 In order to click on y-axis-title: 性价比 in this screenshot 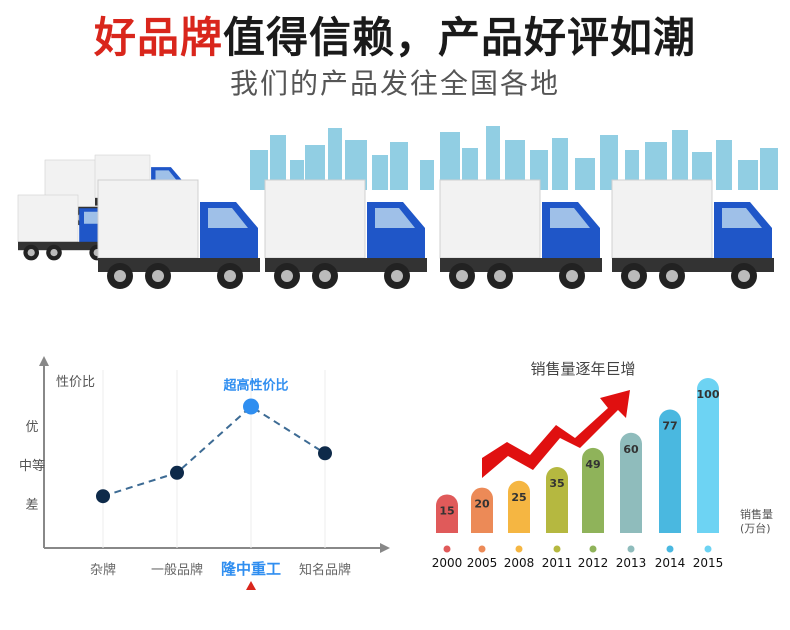, I will do `click(75, 382)`.